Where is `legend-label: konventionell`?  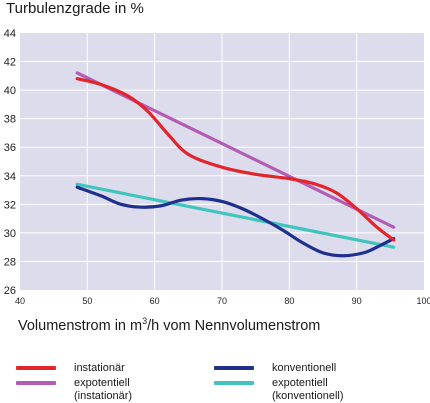 legend-label: konventionell is located at coordinates (304, 368).